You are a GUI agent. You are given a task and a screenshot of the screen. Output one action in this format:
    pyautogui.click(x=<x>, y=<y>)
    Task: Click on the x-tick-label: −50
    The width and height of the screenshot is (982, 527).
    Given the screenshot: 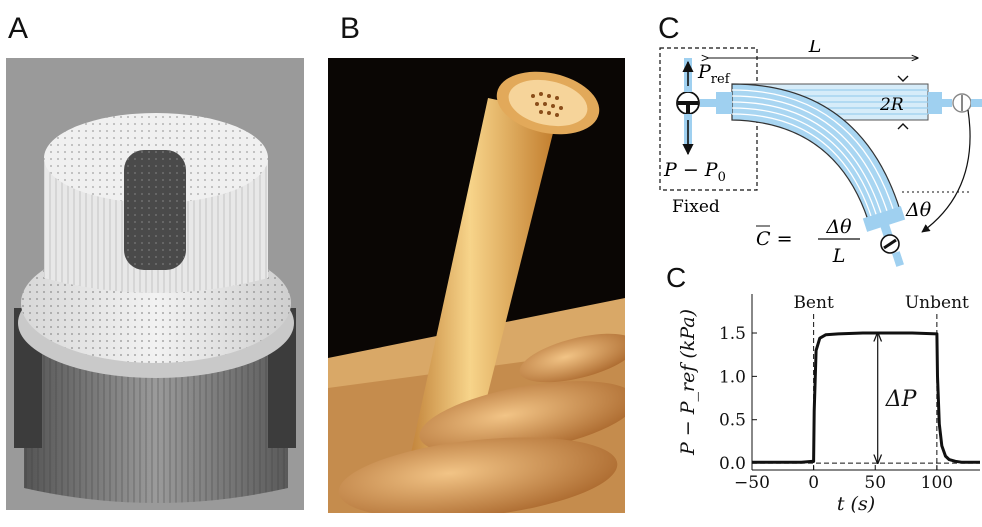 What is the action you would take?
    pyautogui.click(x=752, y=483)
    